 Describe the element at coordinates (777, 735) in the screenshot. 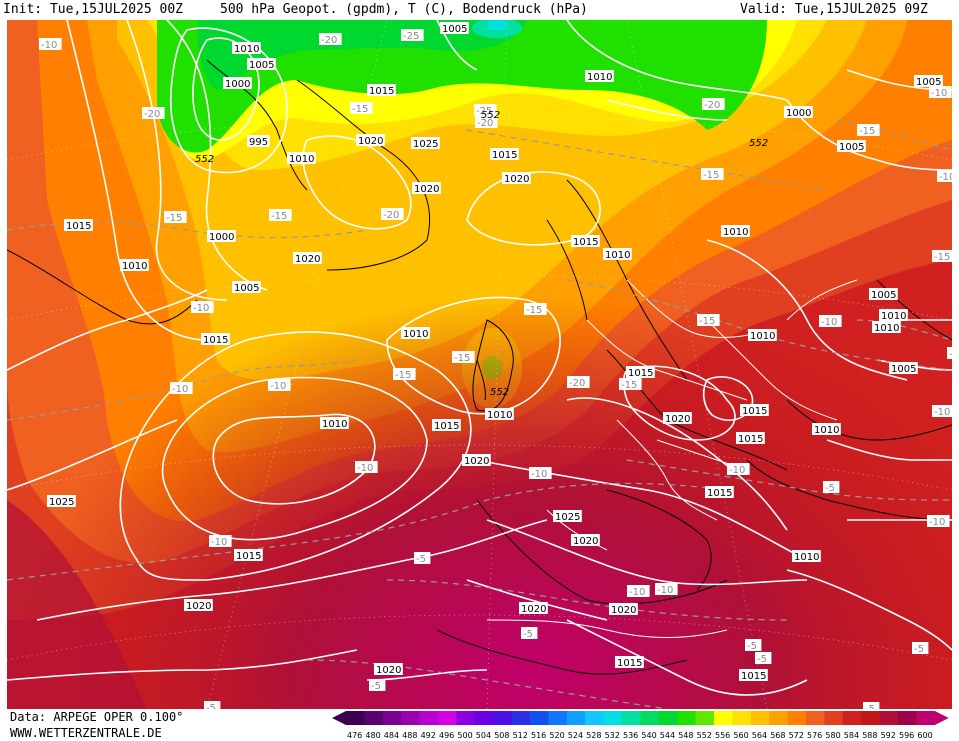

I see `legend-value: 568` at that location.